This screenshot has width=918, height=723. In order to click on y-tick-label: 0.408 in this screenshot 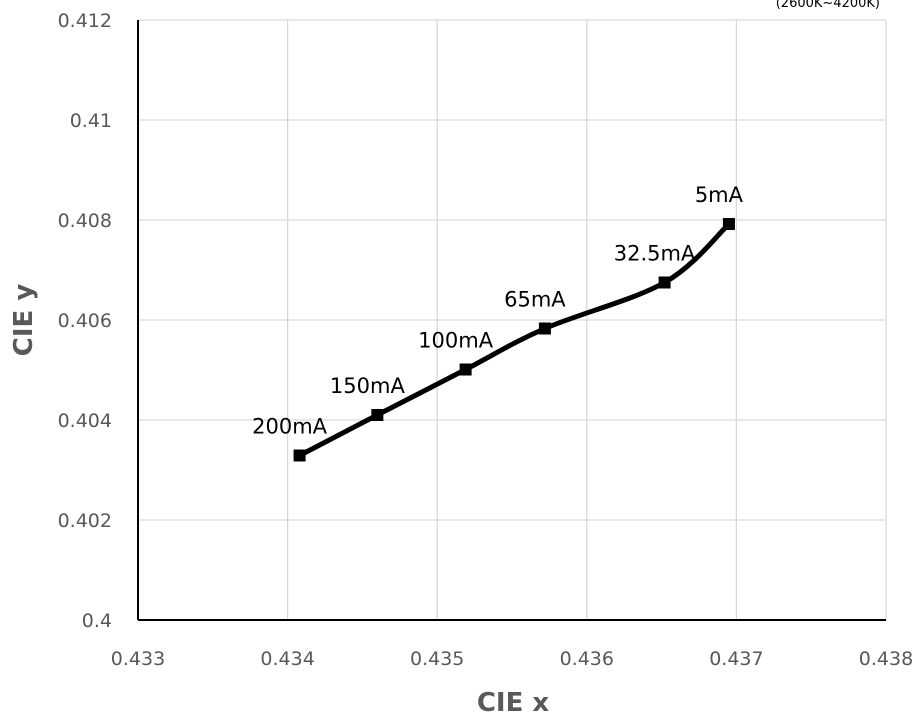, I will do `click(85, 221)`.